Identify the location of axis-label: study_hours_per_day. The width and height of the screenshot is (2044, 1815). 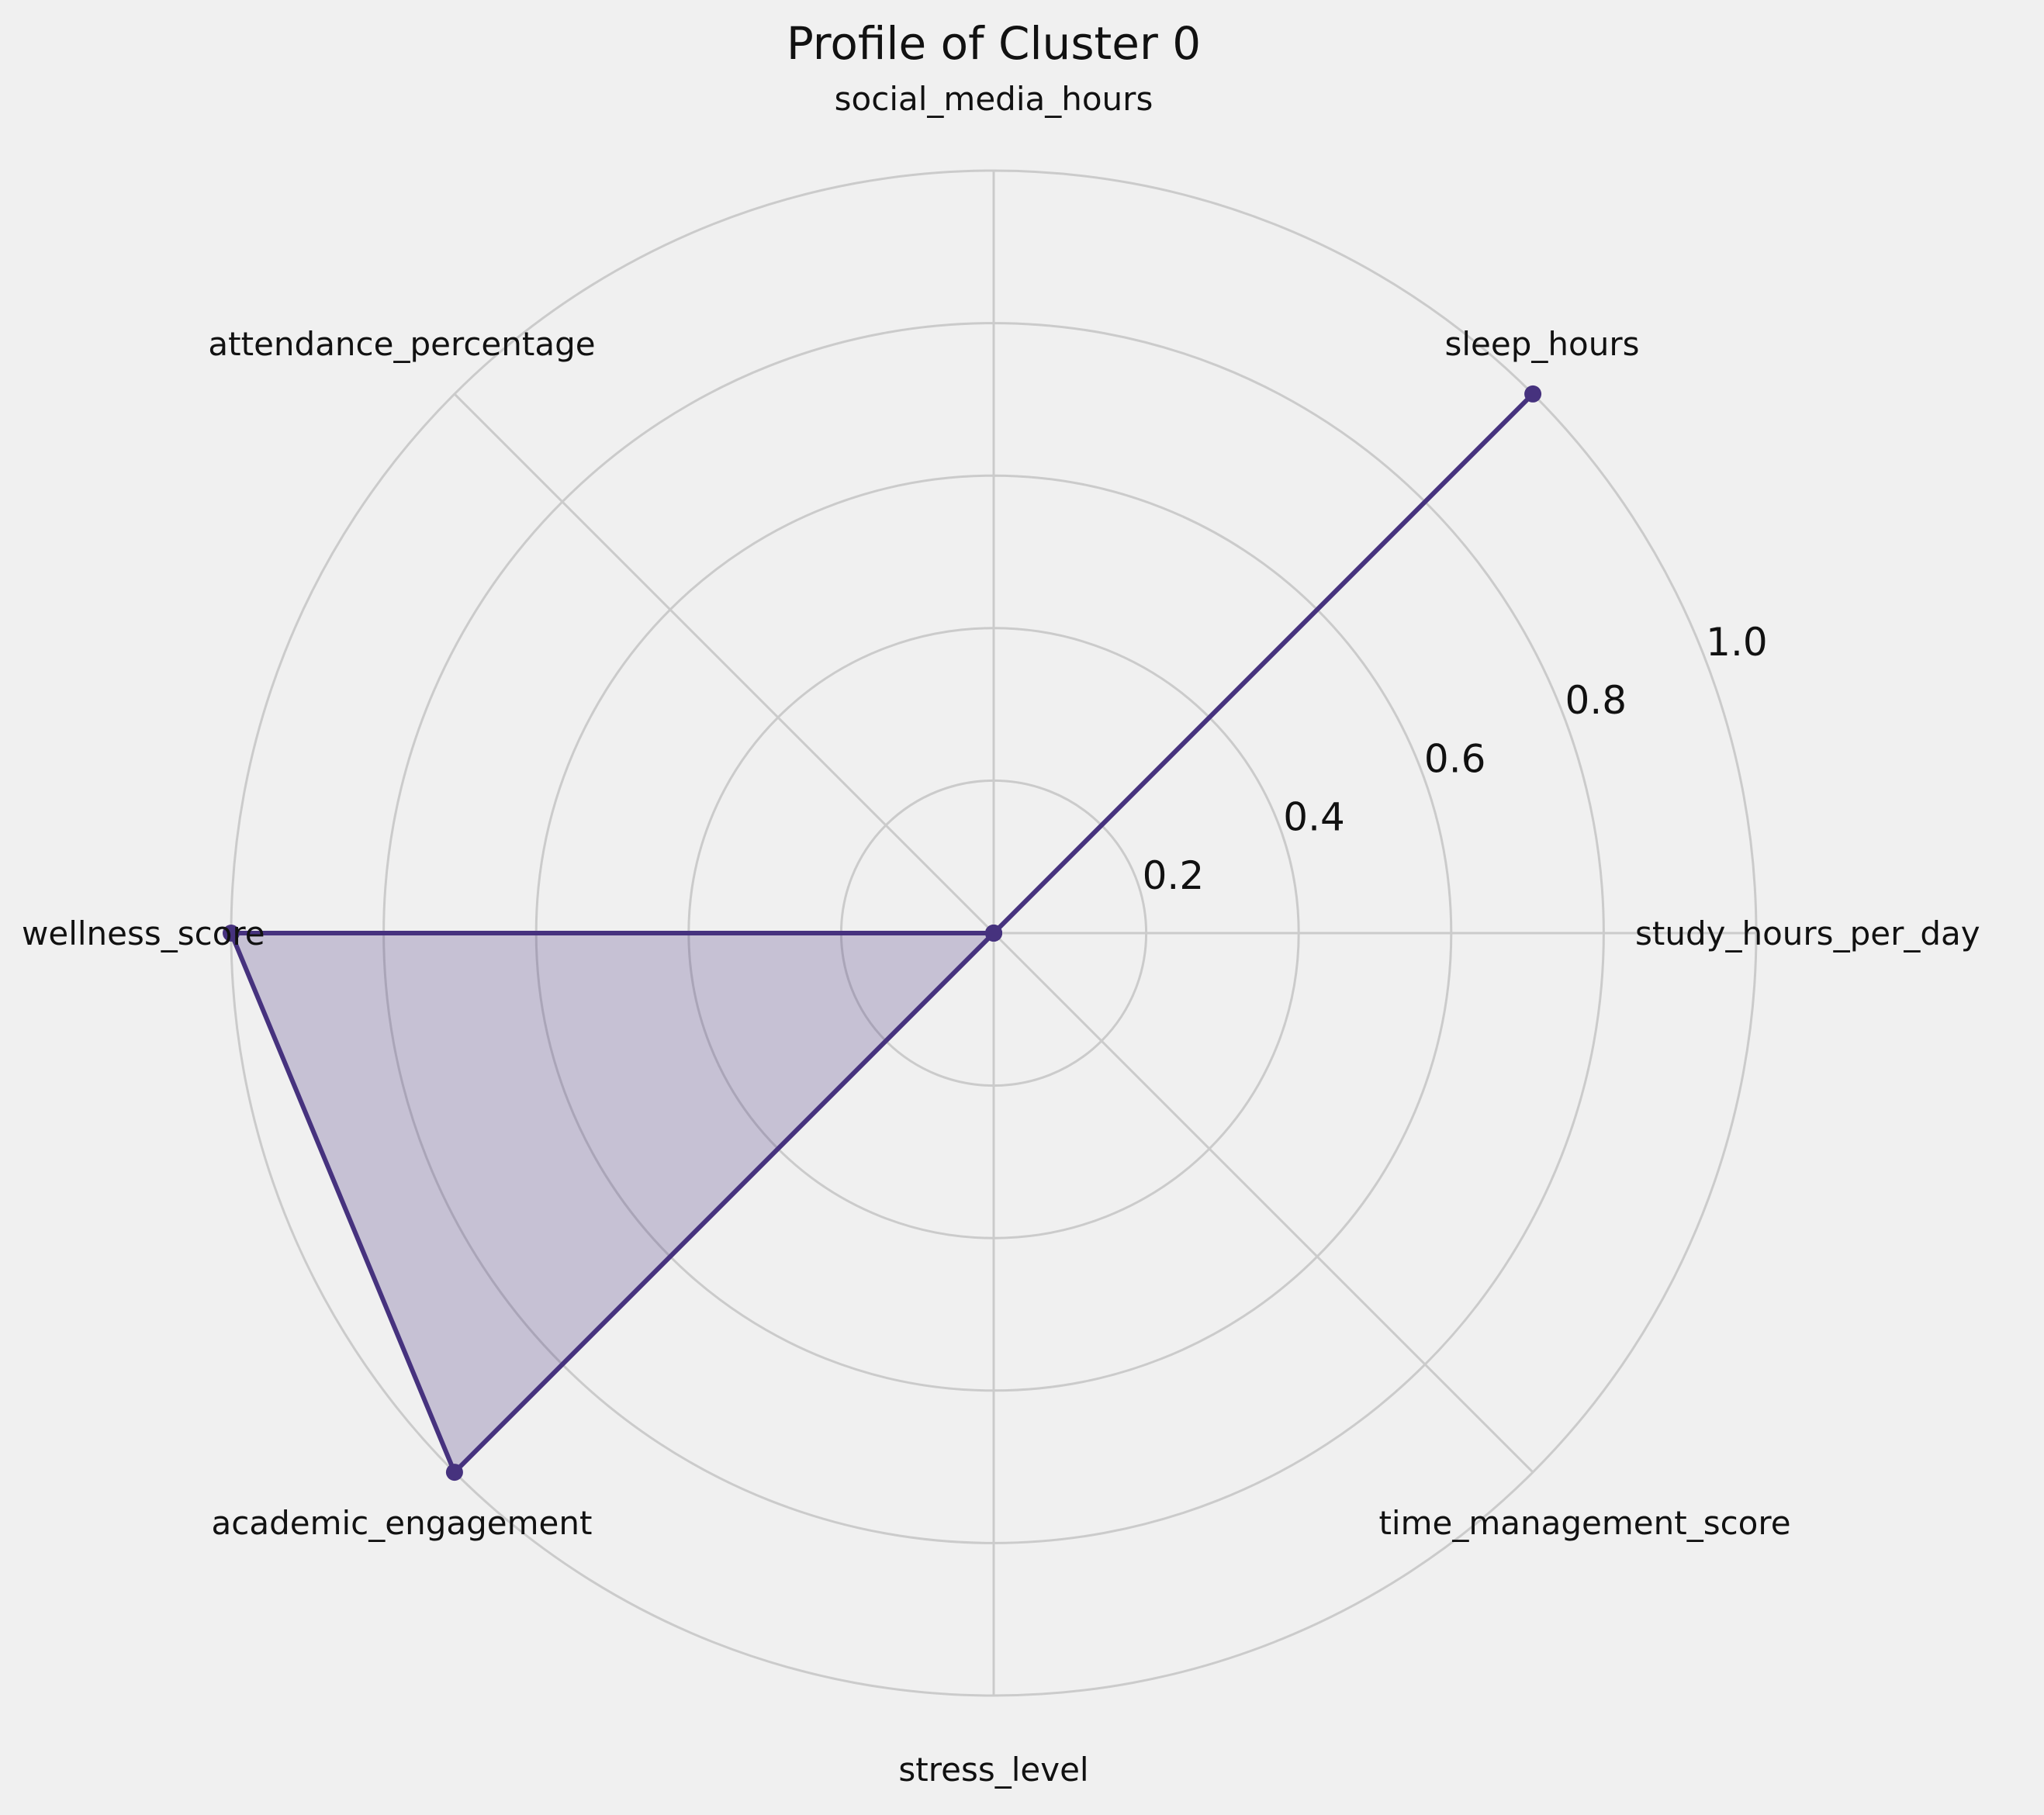
(1808, 933).